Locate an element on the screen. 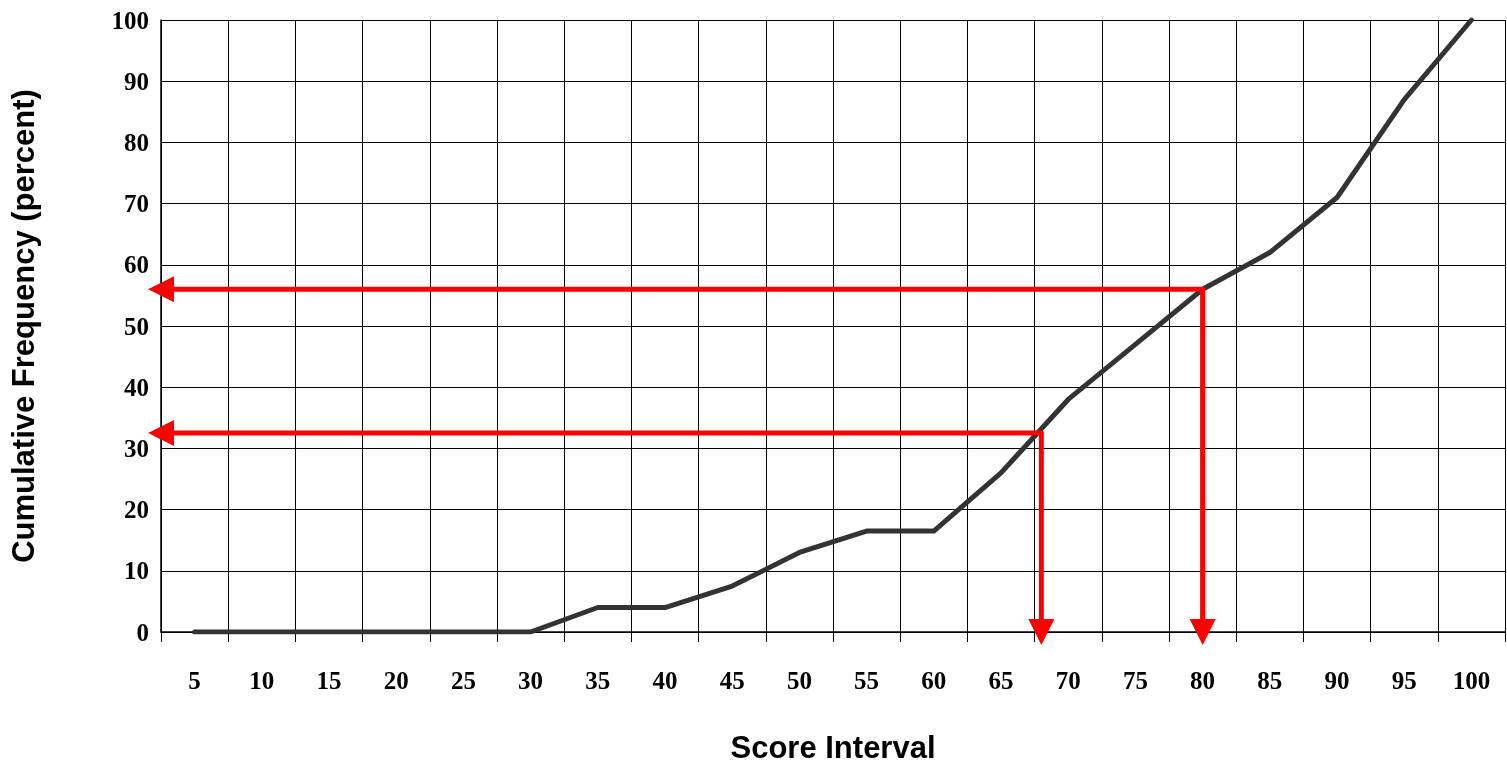 The width and height of the screenshot is (1507, 768). y-tick-label: 10 is located at coordinates (136, 571).